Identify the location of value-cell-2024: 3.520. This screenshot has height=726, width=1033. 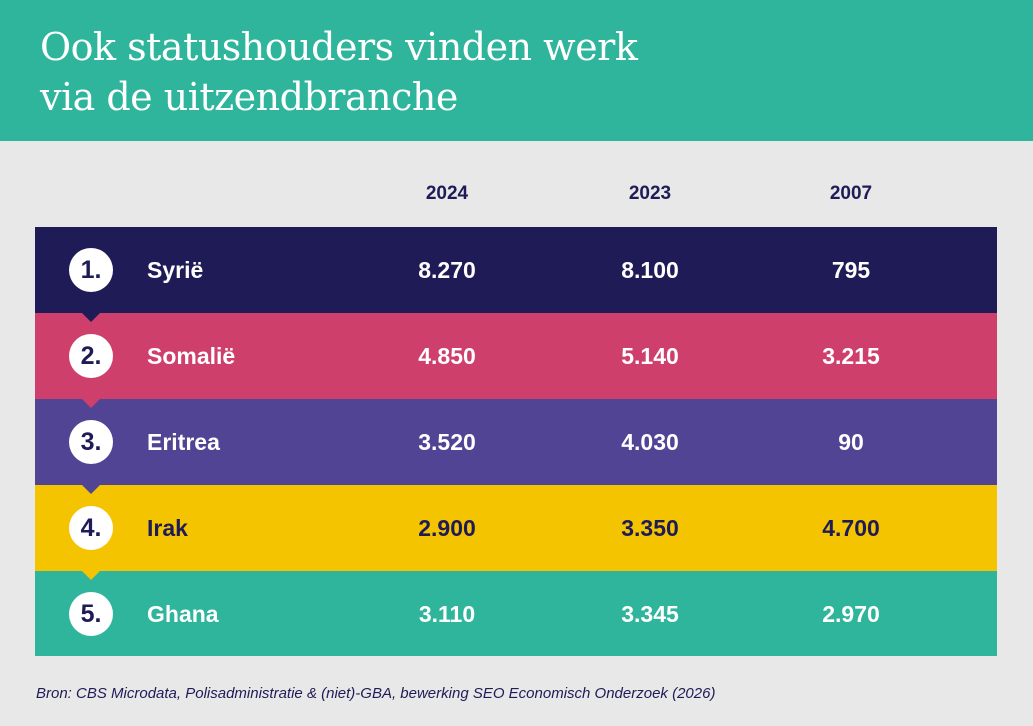
(447, 442).